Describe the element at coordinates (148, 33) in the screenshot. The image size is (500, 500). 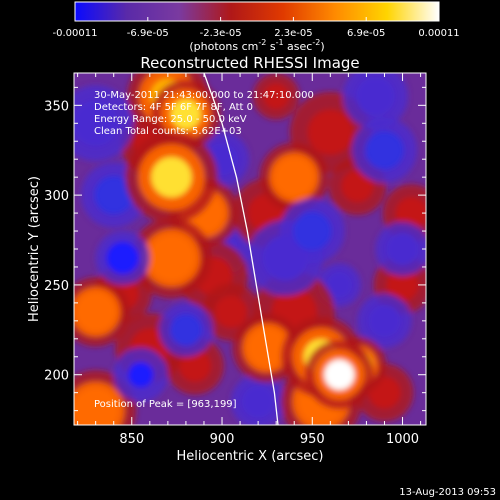
I see `colorbar-tick-label: -6.9e-05` at that location.